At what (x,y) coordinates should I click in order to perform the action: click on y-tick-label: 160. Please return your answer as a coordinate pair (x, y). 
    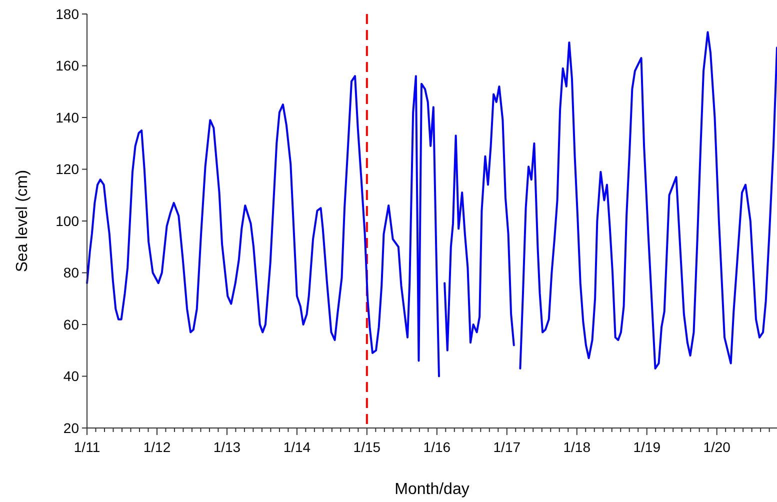
    Looking at the image, I should click on (68, 66).